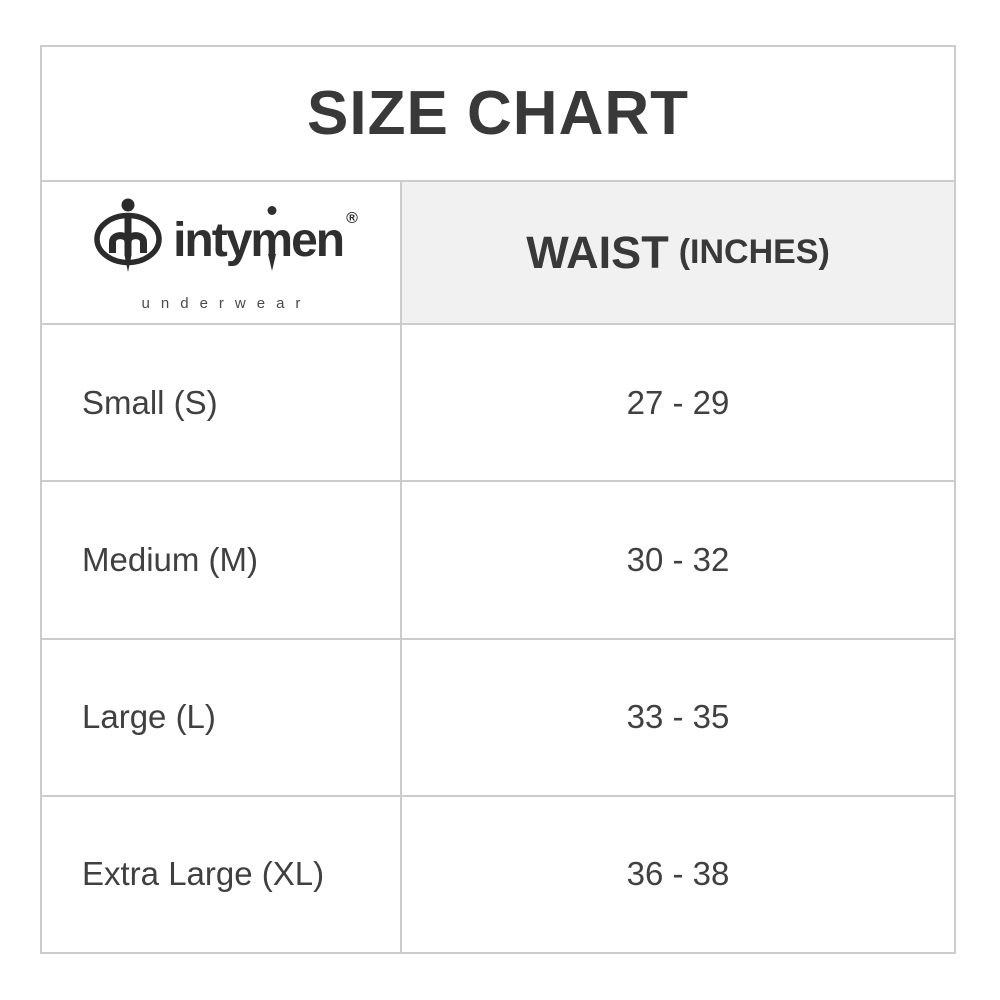 Image resolution: width=1000 pixels, height=1000 pixels. I want to click on table-row-large-label: Large (L), so click(221, 716).